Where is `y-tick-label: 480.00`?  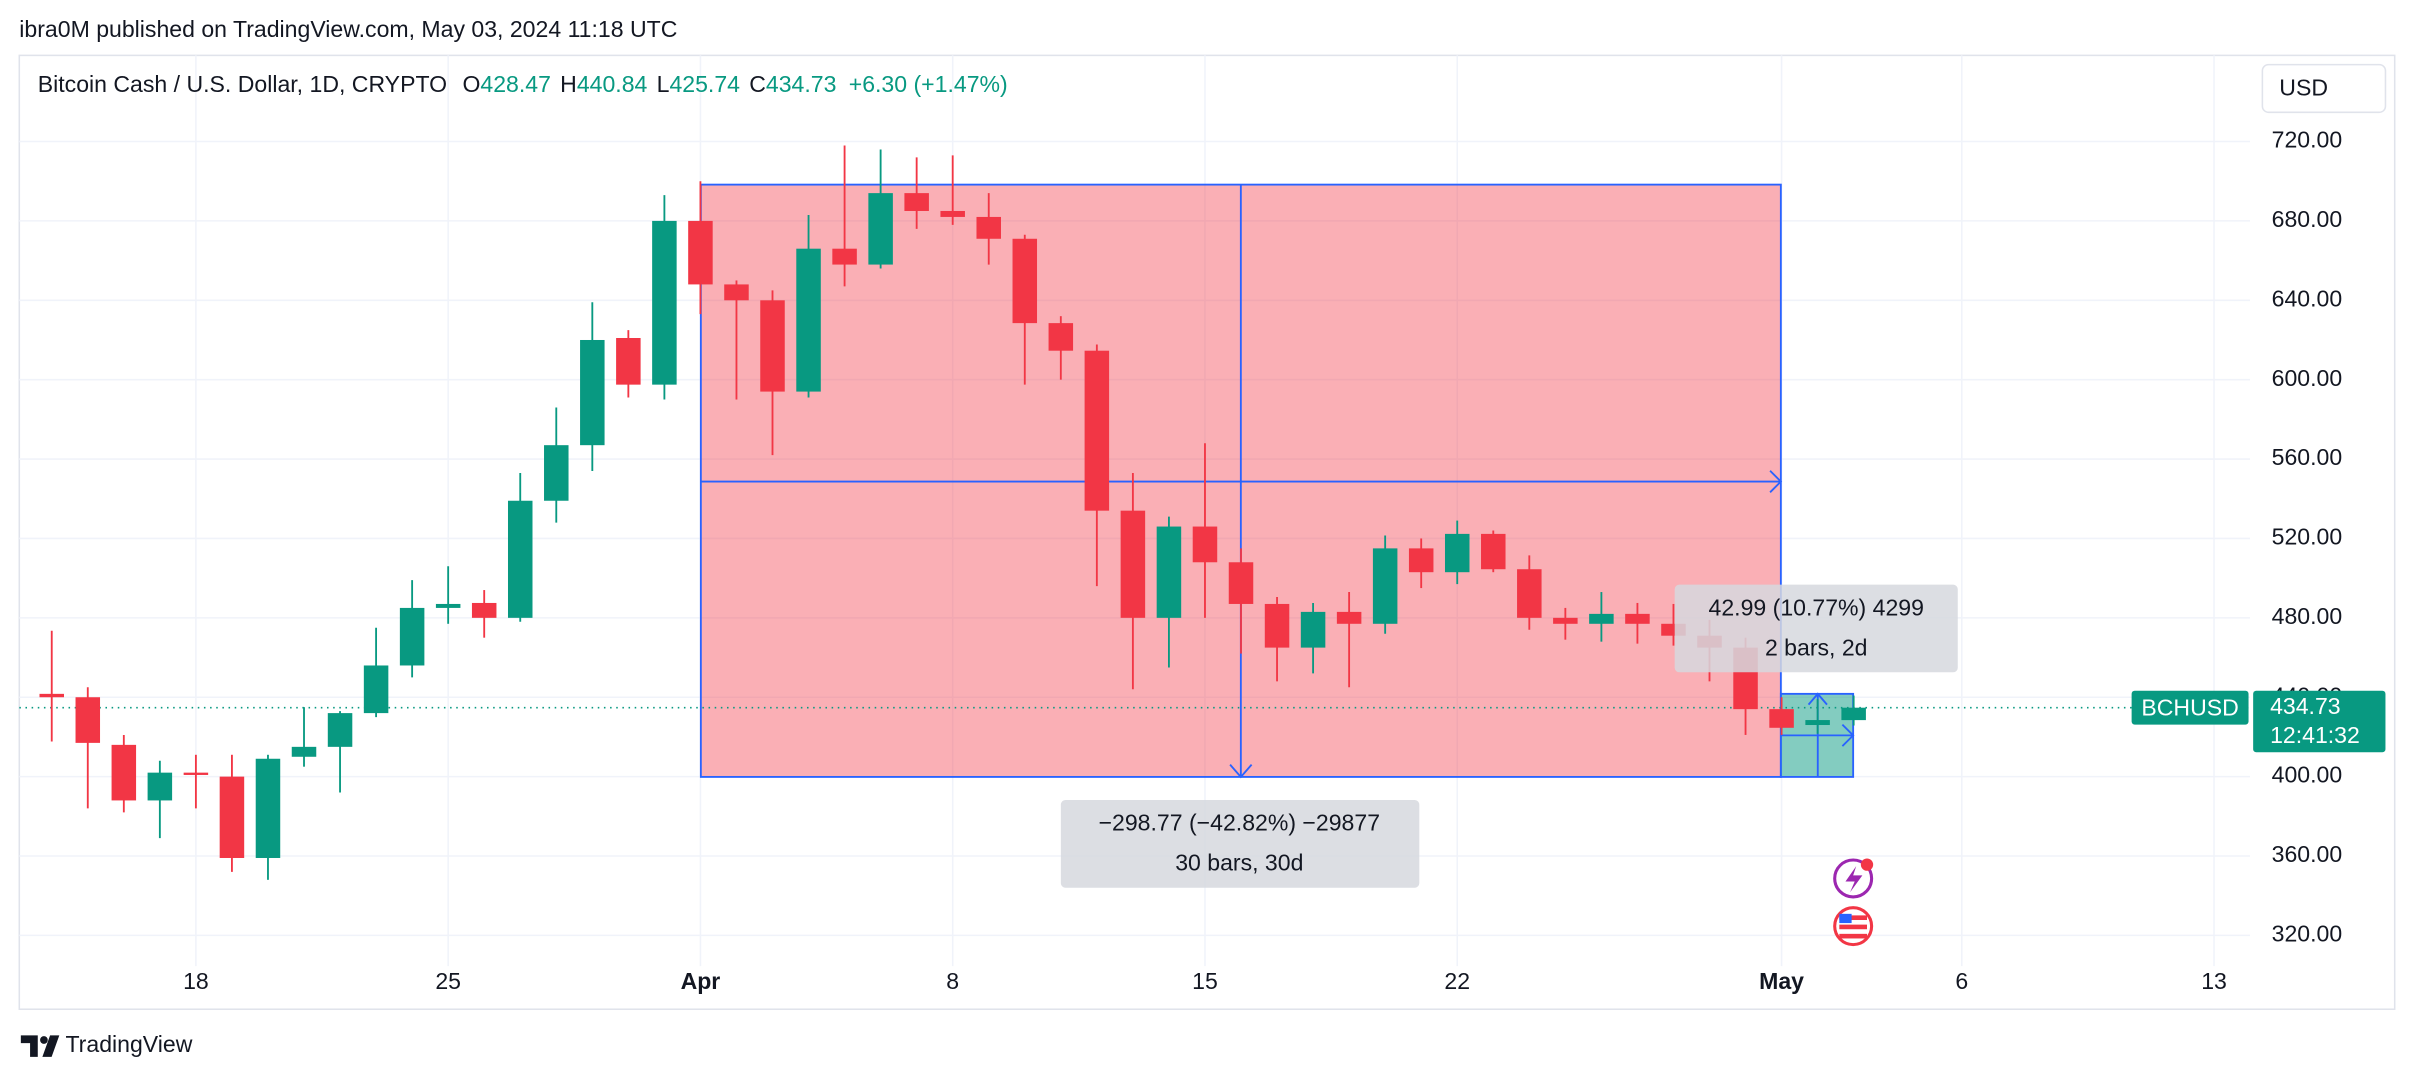
y-tick-label: 480.00 is located at coordinates (2307, 616).